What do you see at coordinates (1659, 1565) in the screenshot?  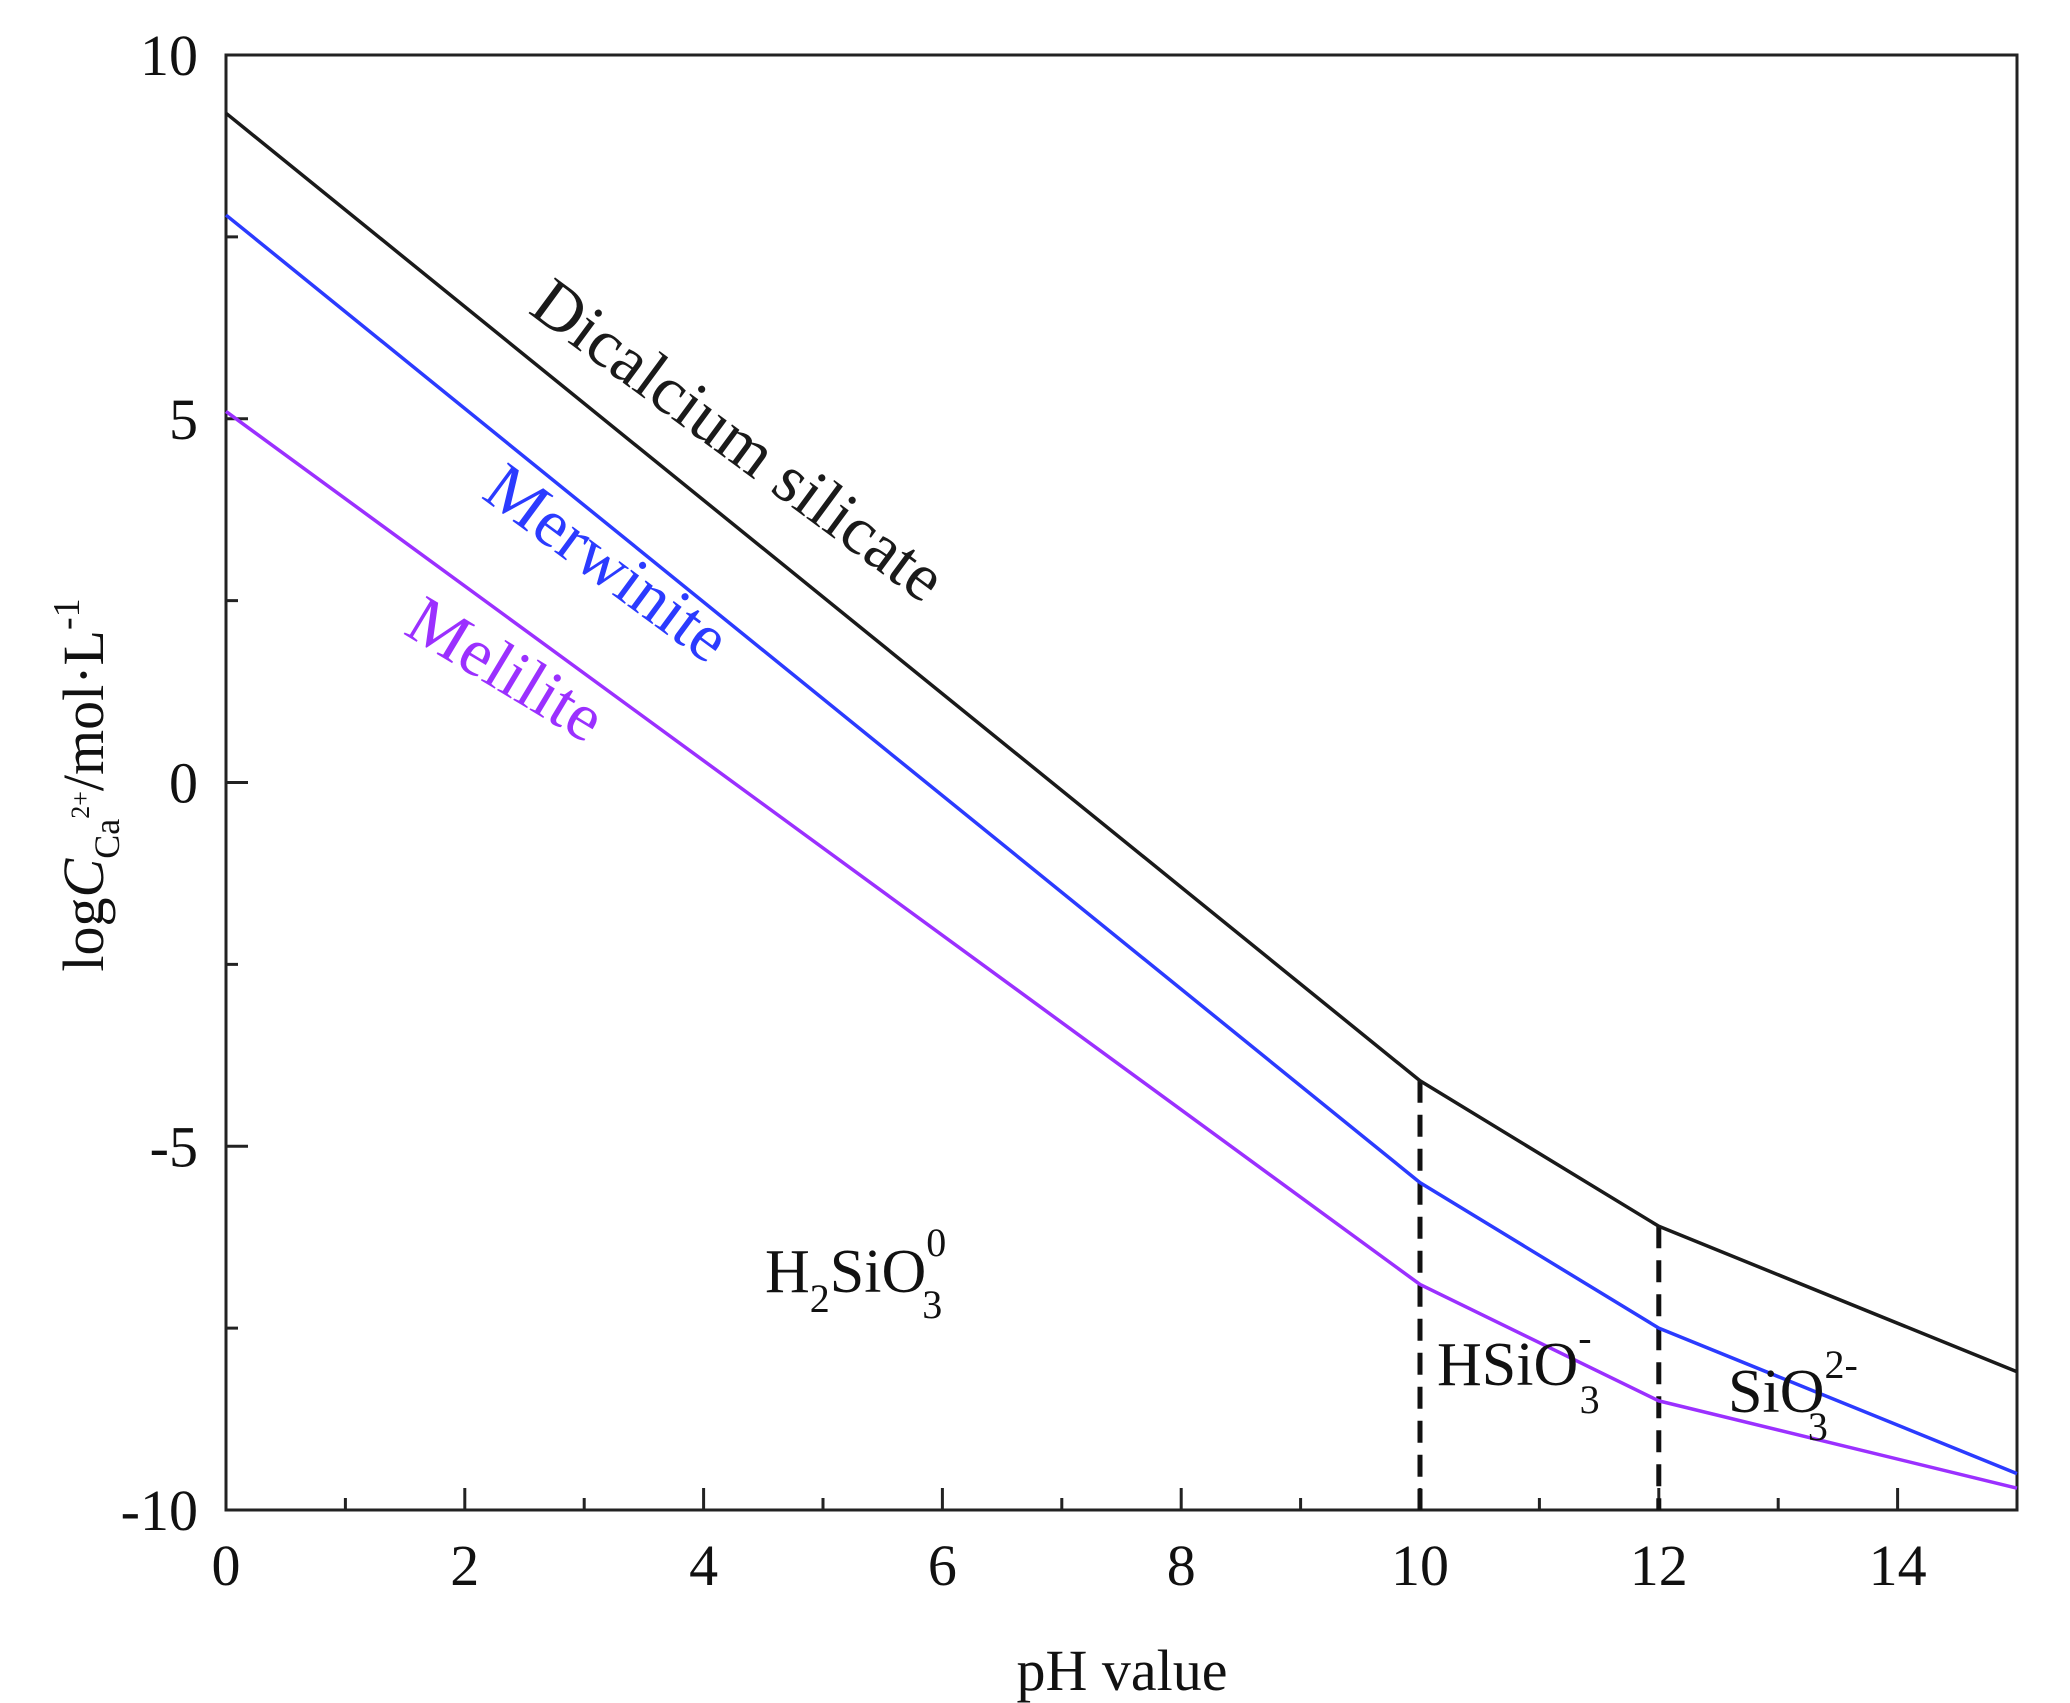 I see `x-tick-label: 12` at bounding box center [1659, 1565].